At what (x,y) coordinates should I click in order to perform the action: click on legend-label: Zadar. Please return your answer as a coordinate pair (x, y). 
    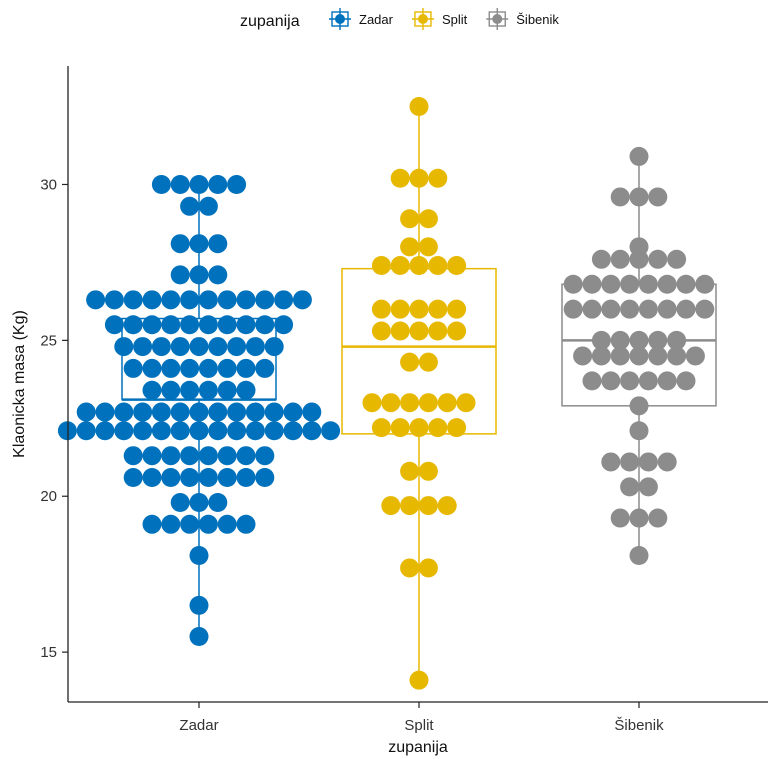
    Looking at the image, I should click on (376, 19).